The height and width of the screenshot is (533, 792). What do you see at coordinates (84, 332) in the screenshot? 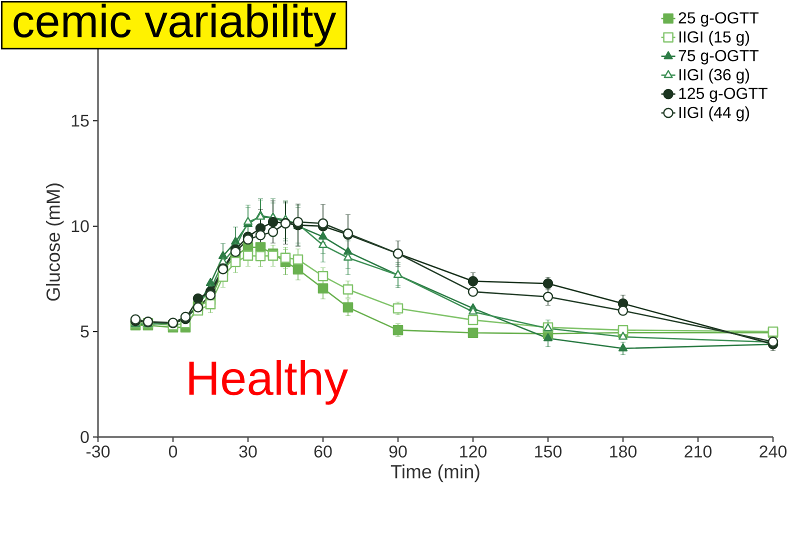
I see `y-tick-label: 5` at bounding box center [84, 332].